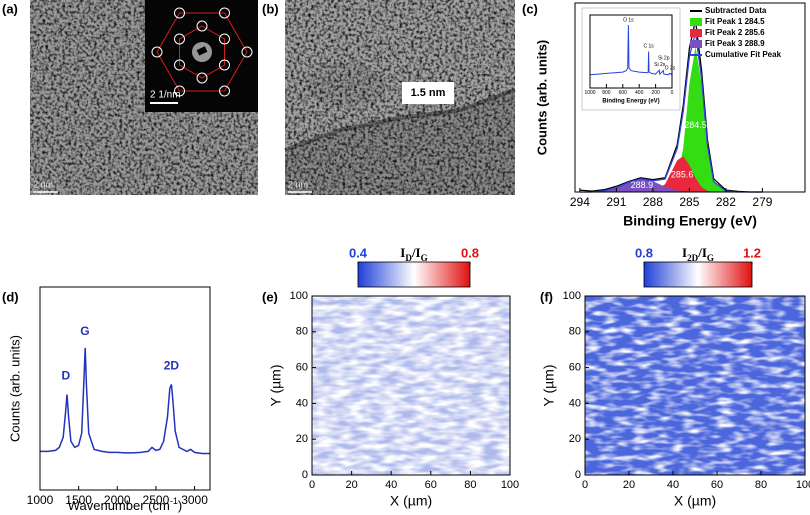 This screenshot has width=810, height=515. What do you see at coordinates (575, 332) in the screenshot?
I see `y-tick-label: 80` at bounding box center [575, 332].